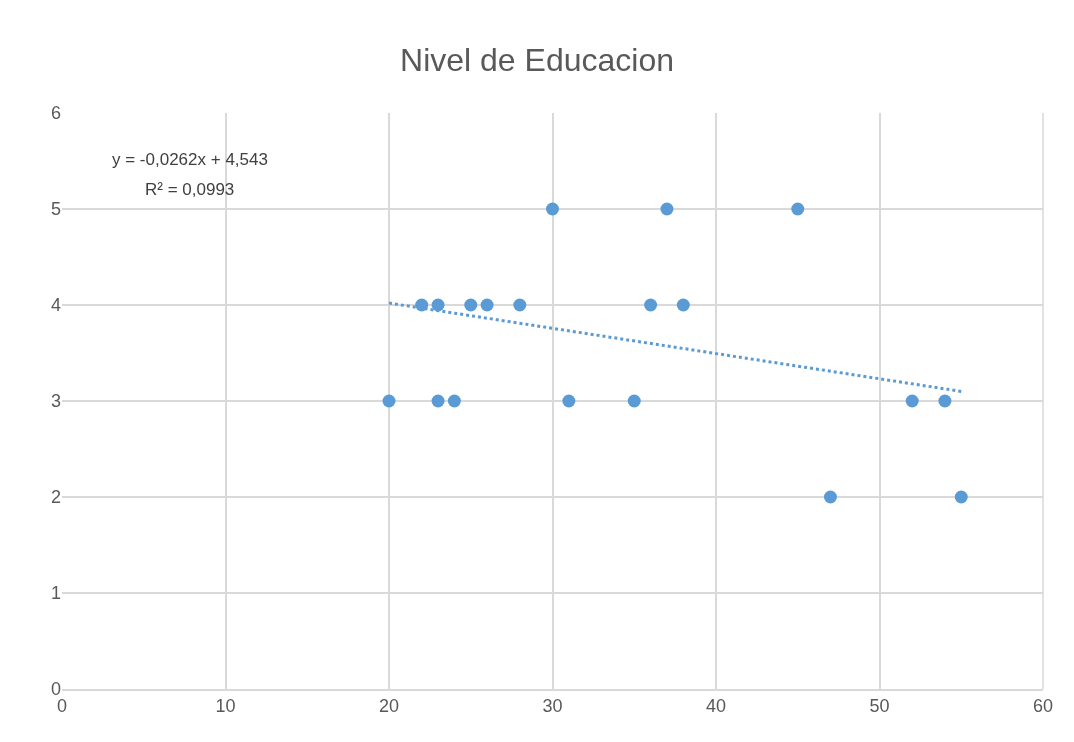 The image size is (1074, 742). I want to click on y-tick-label: 3, so click(55, 401).